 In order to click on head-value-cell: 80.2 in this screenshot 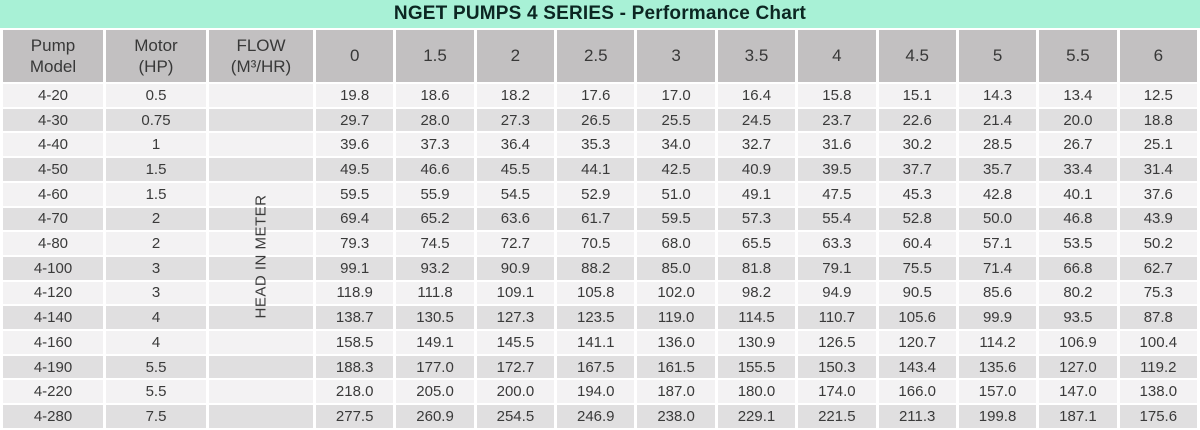, I will do `click(1078, 293)`.